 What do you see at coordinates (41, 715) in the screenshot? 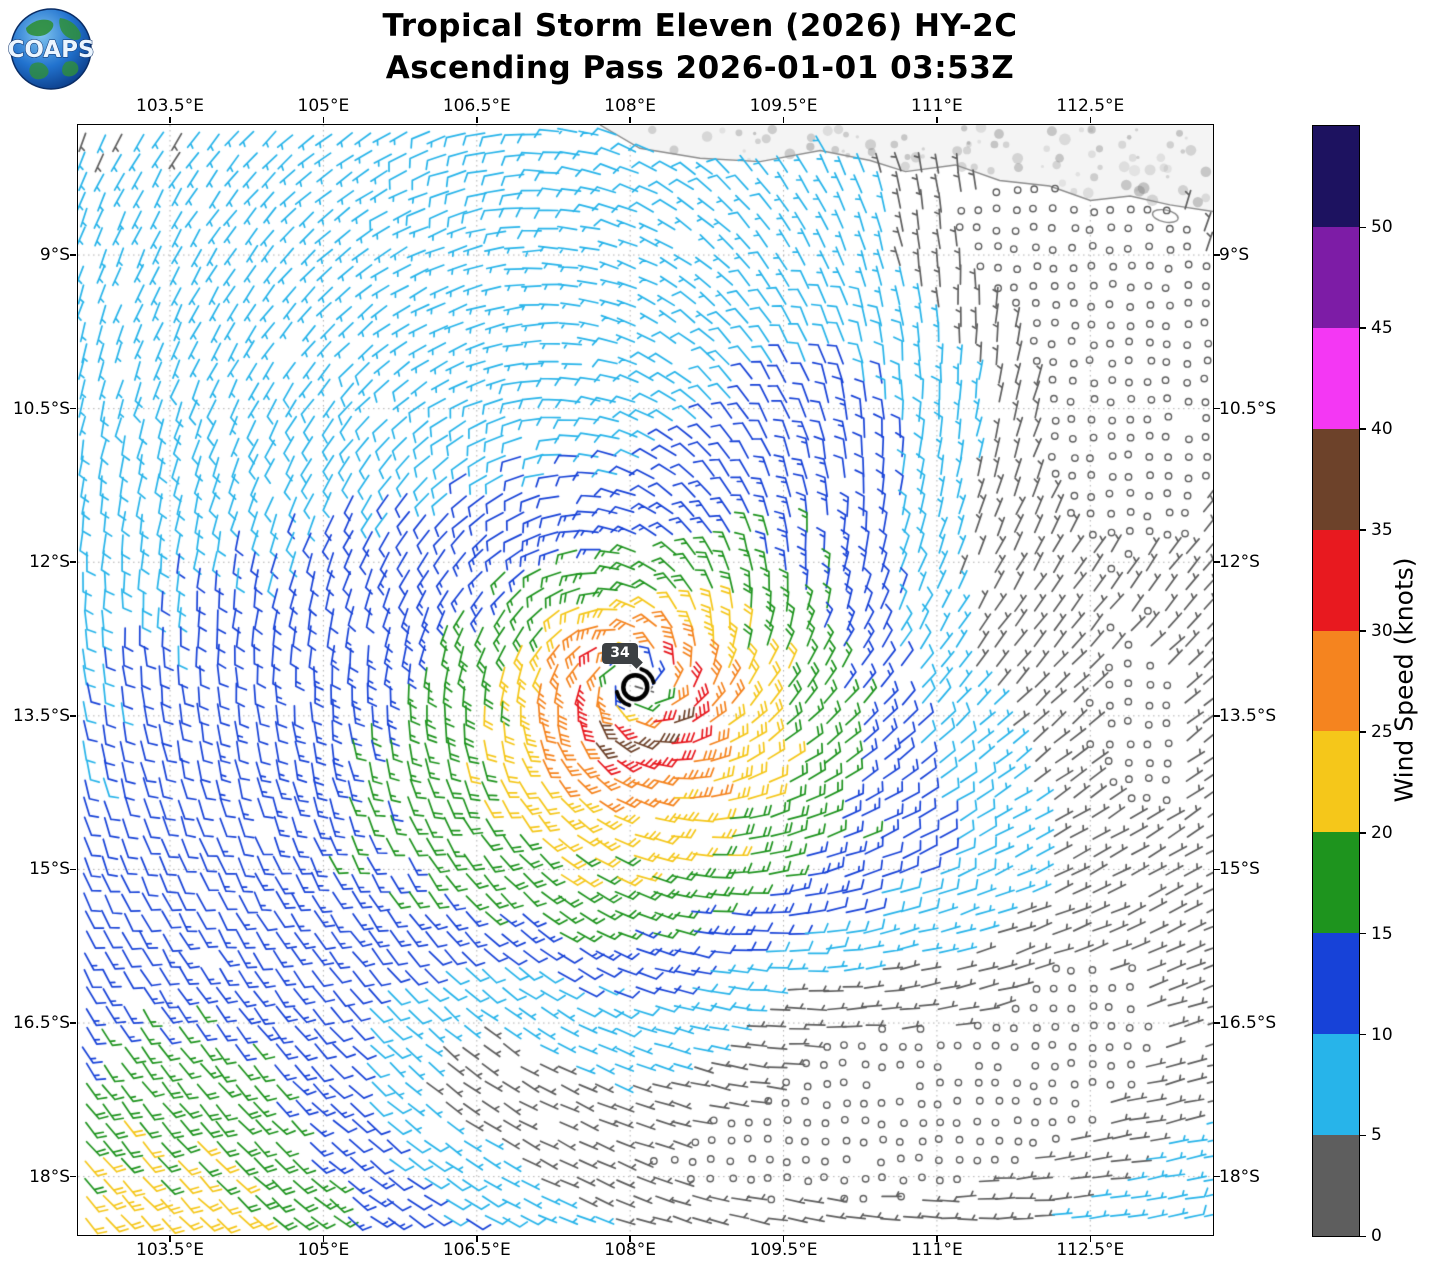
I see `y-tick-label-left: 13.5°S` at bounding box center [41, 715].